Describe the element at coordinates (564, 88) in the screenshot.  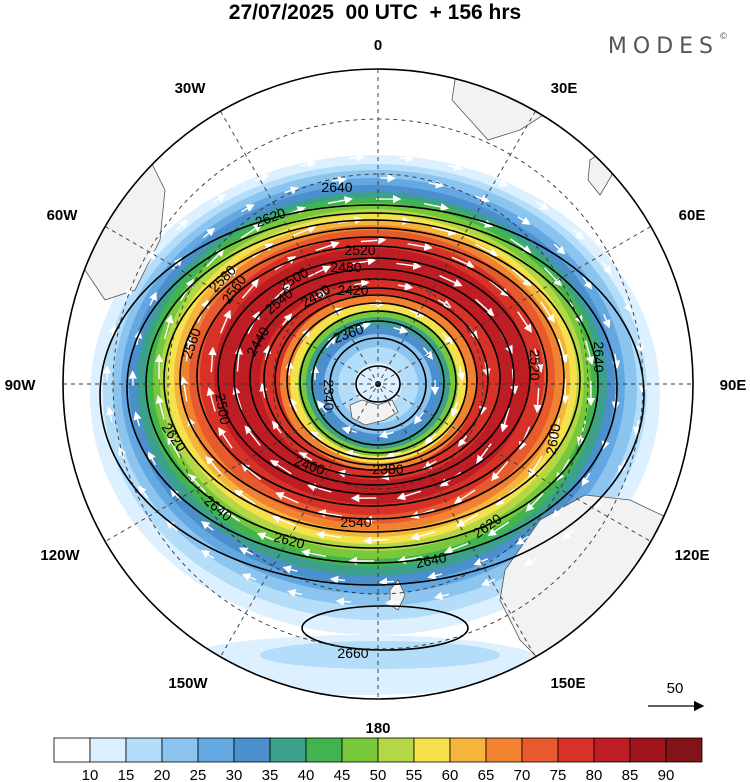
I see `lon-label-30e: 30E` at that location.